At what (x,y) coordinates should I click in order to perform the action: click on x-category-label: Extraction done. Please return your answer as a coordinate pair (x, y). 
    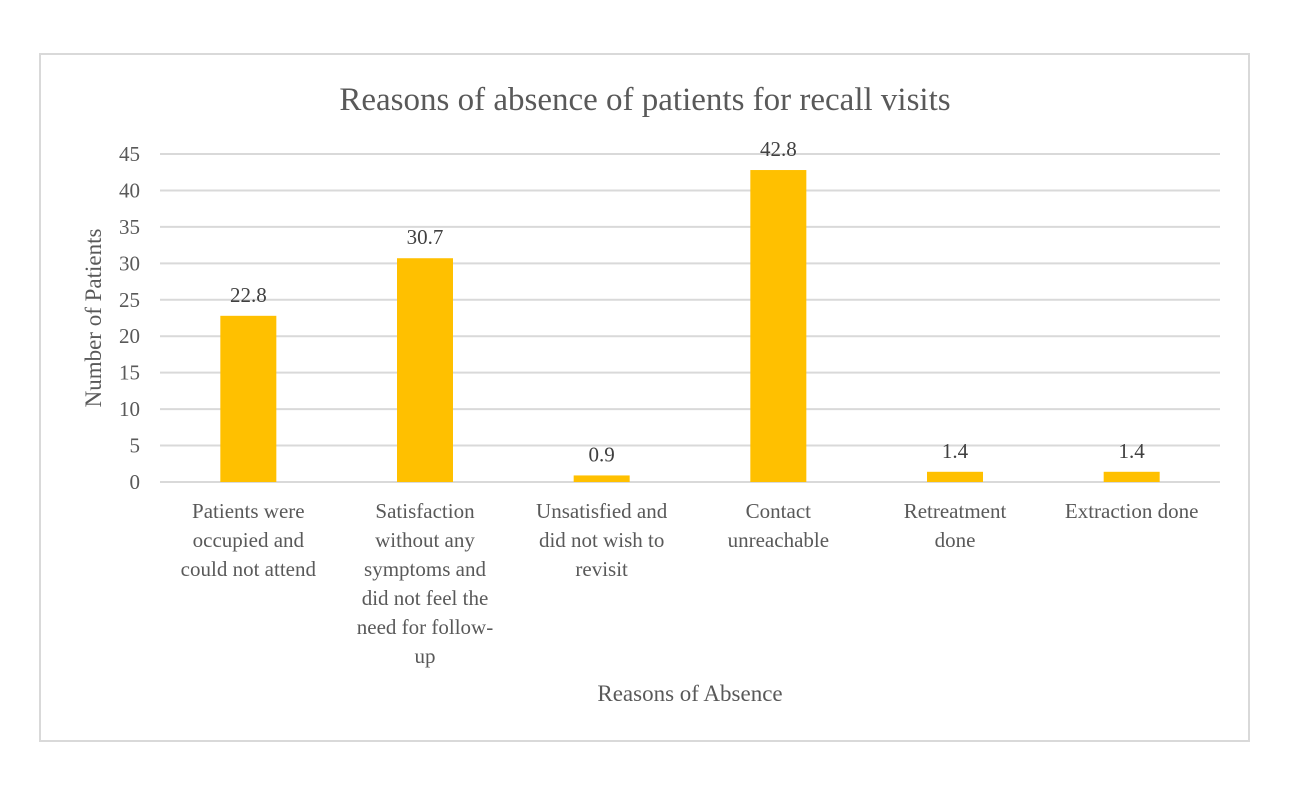
    Looking at the image, I should click on (1132, 511).